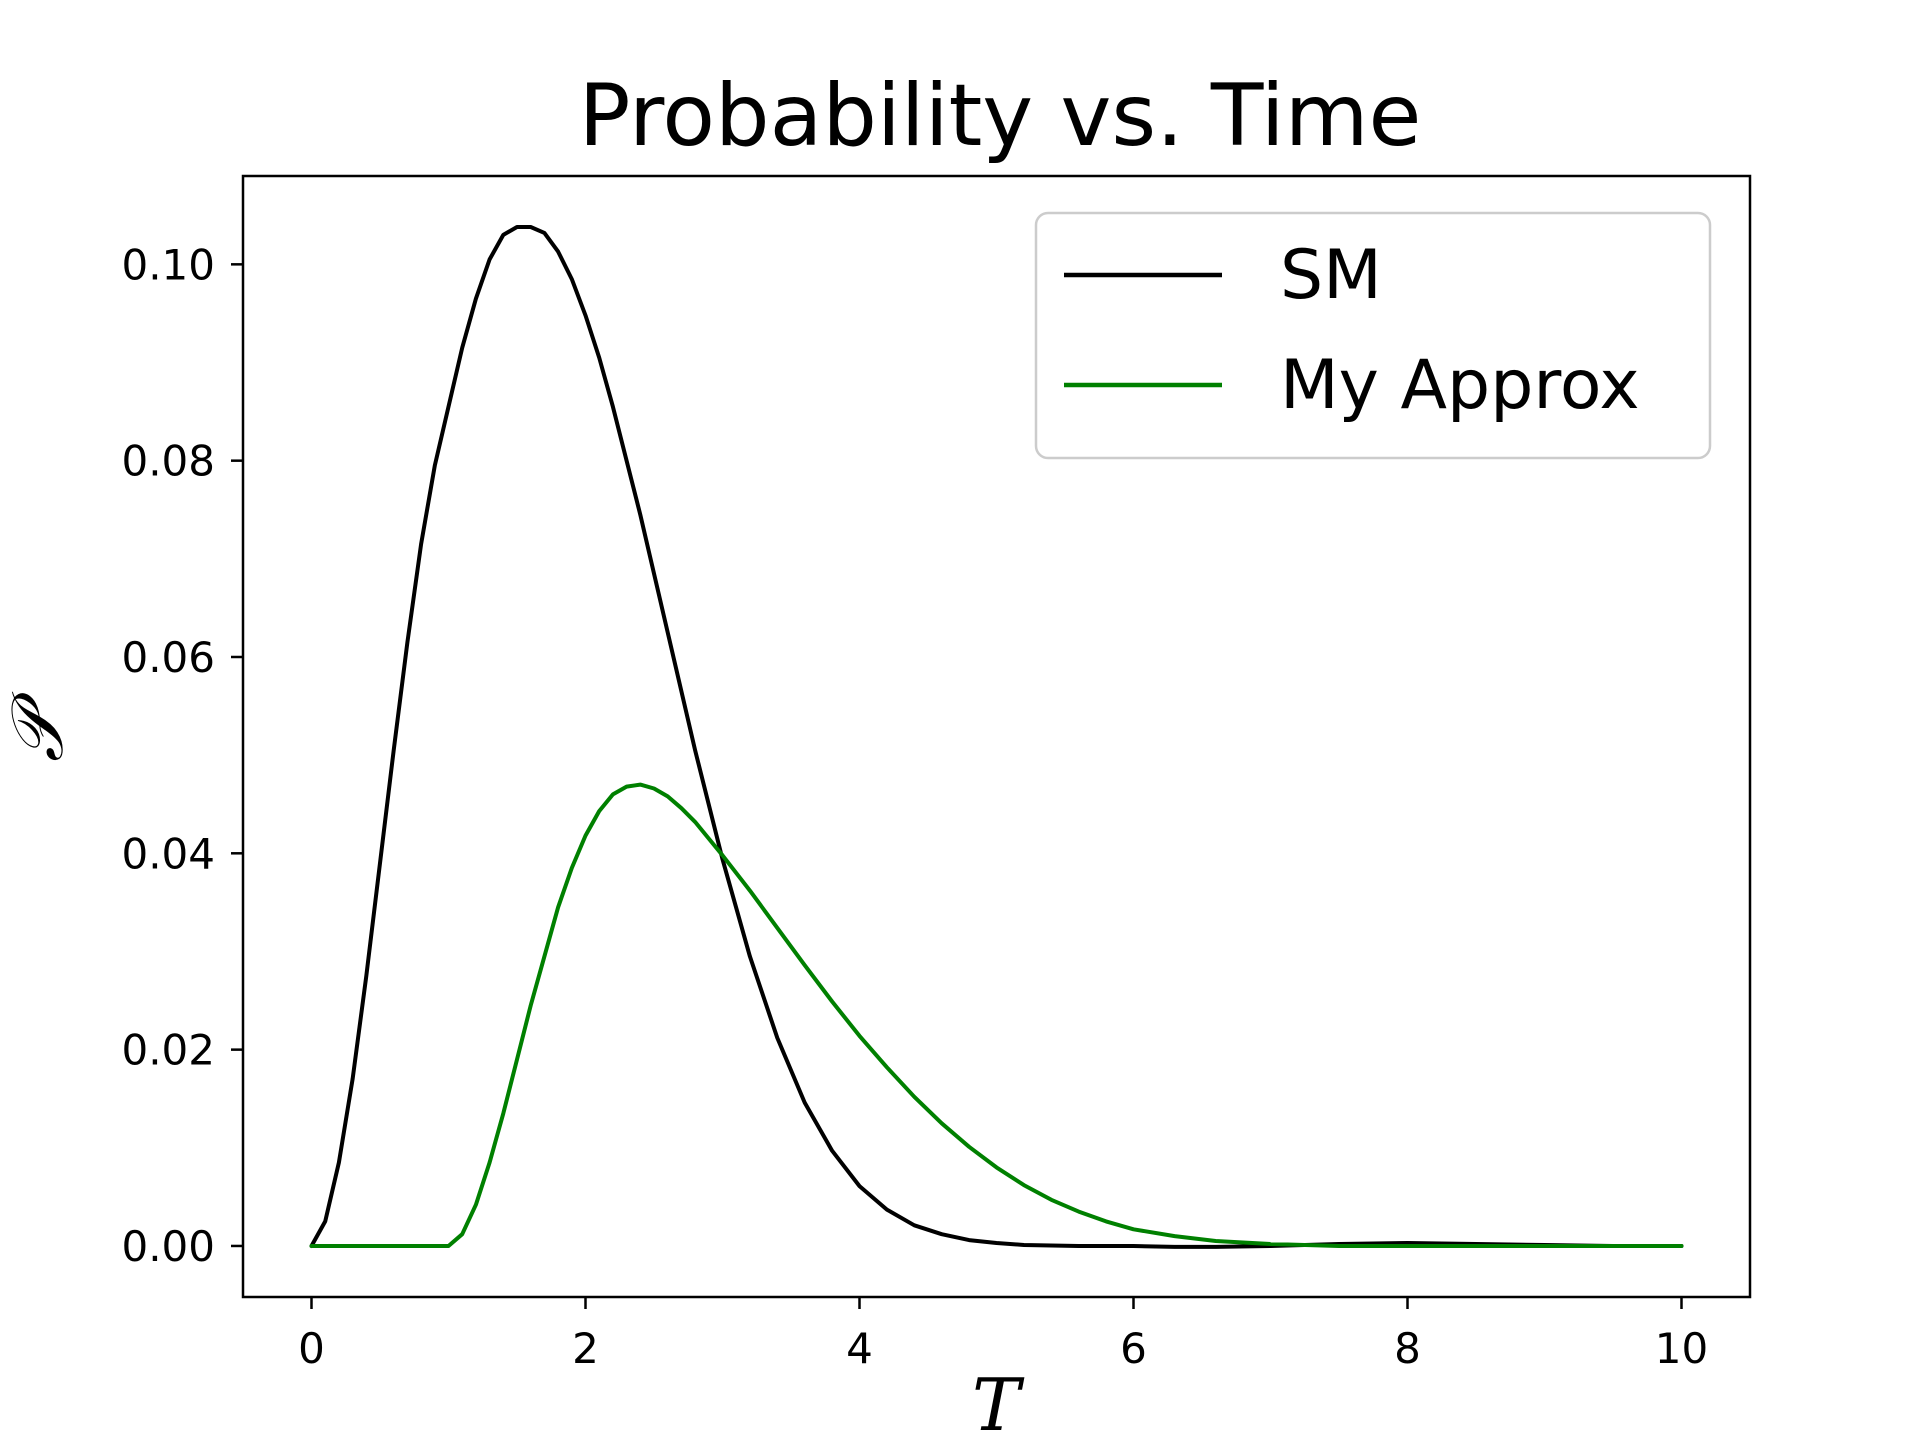  What do you see at coordinates (168, 461) in the screenshot?
I see `y-tick-label: 0.08` at bounding box center [168, 461].